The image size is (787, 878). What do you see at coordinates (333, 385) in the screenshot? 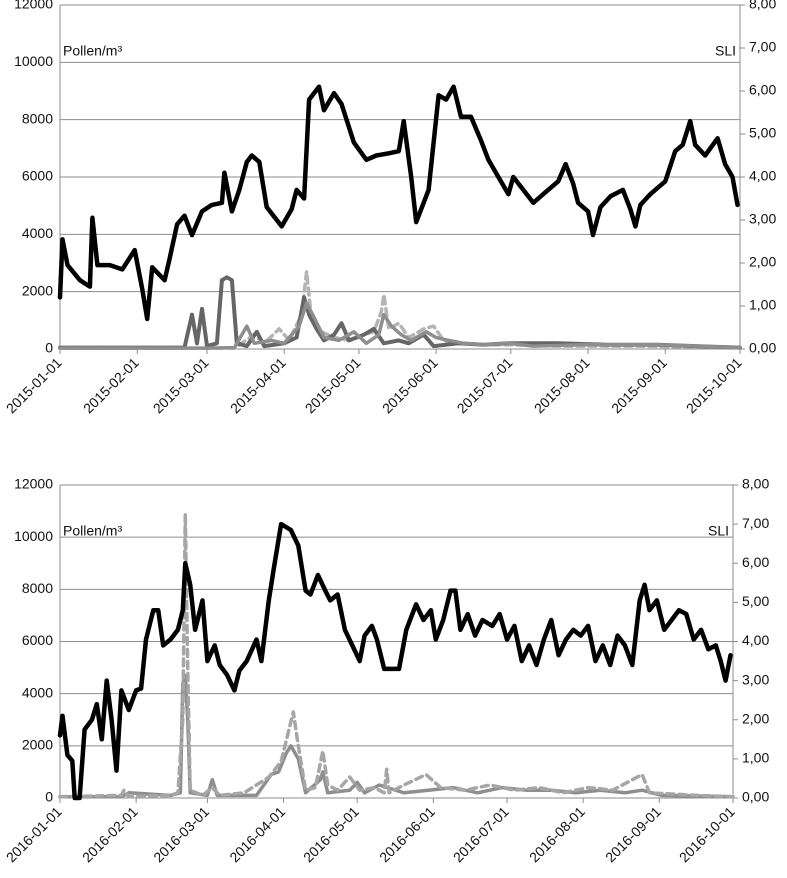
I see `x-tick-label: 2015-05-01` at bounding box center [333, 385].